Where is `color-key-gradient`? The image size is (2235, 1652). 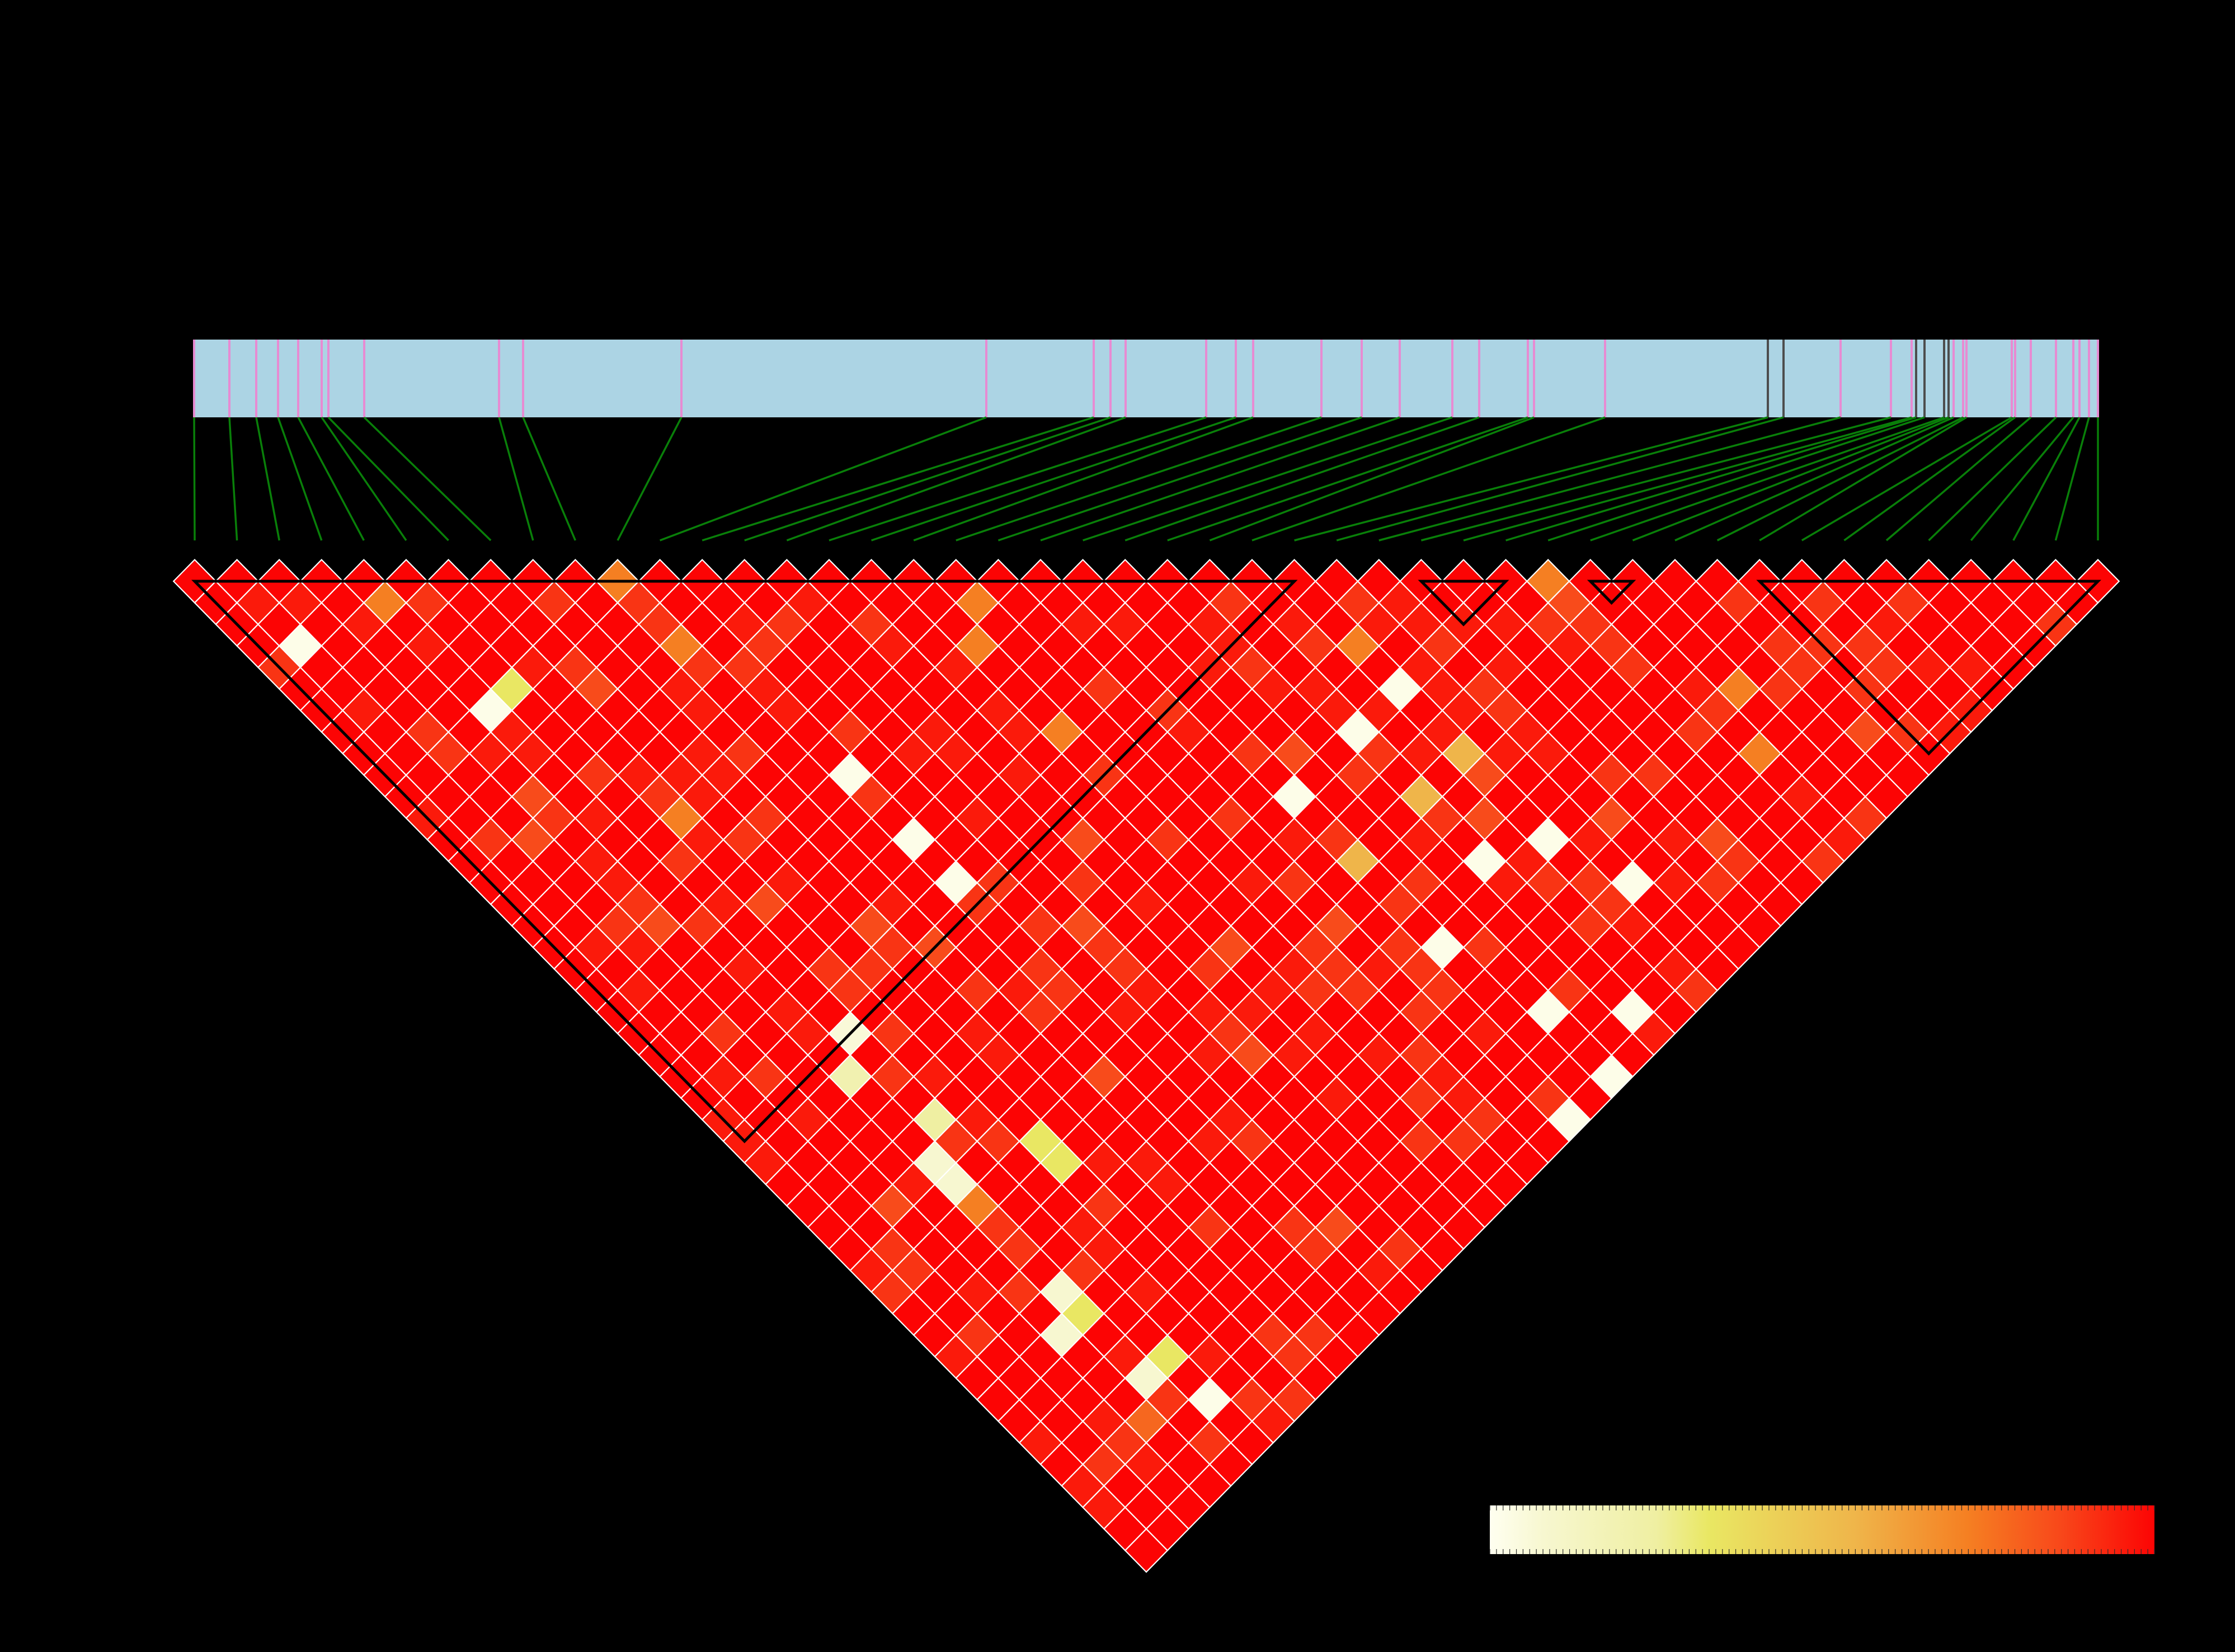
color-key-gradient is located at coordinates (1822, 1529).